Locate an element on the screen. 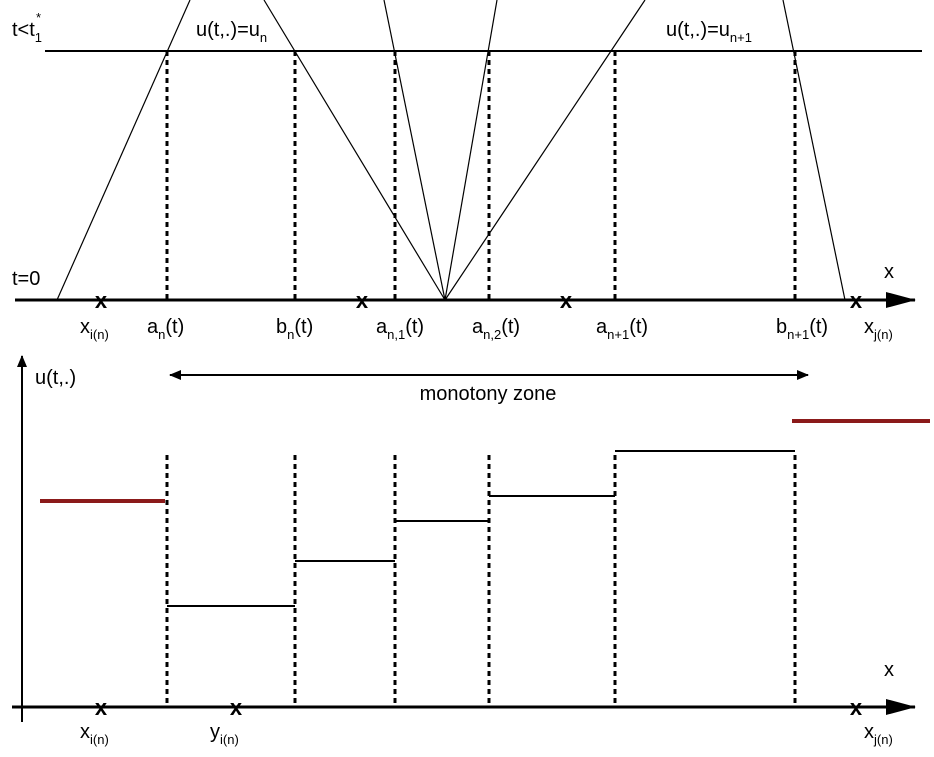  label-sub: n,2 is located at coordinates (492, 334).